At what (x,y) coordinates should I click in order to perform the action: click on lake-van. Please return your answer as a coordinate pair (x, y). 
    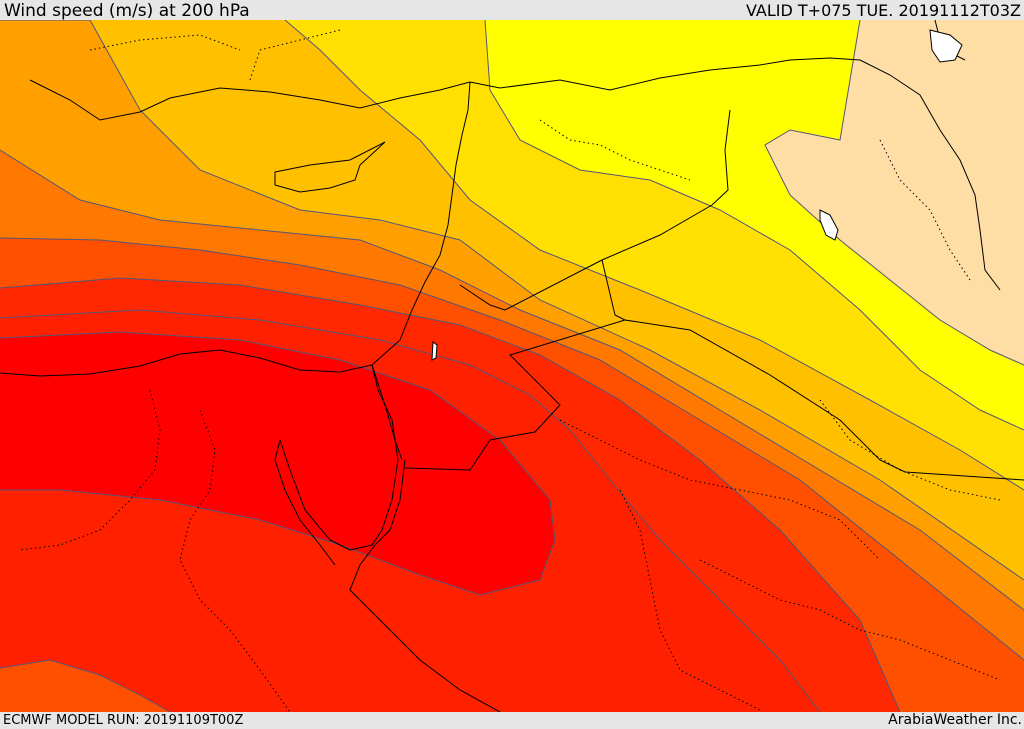
    Looking at the image, I should click on (946, 46).